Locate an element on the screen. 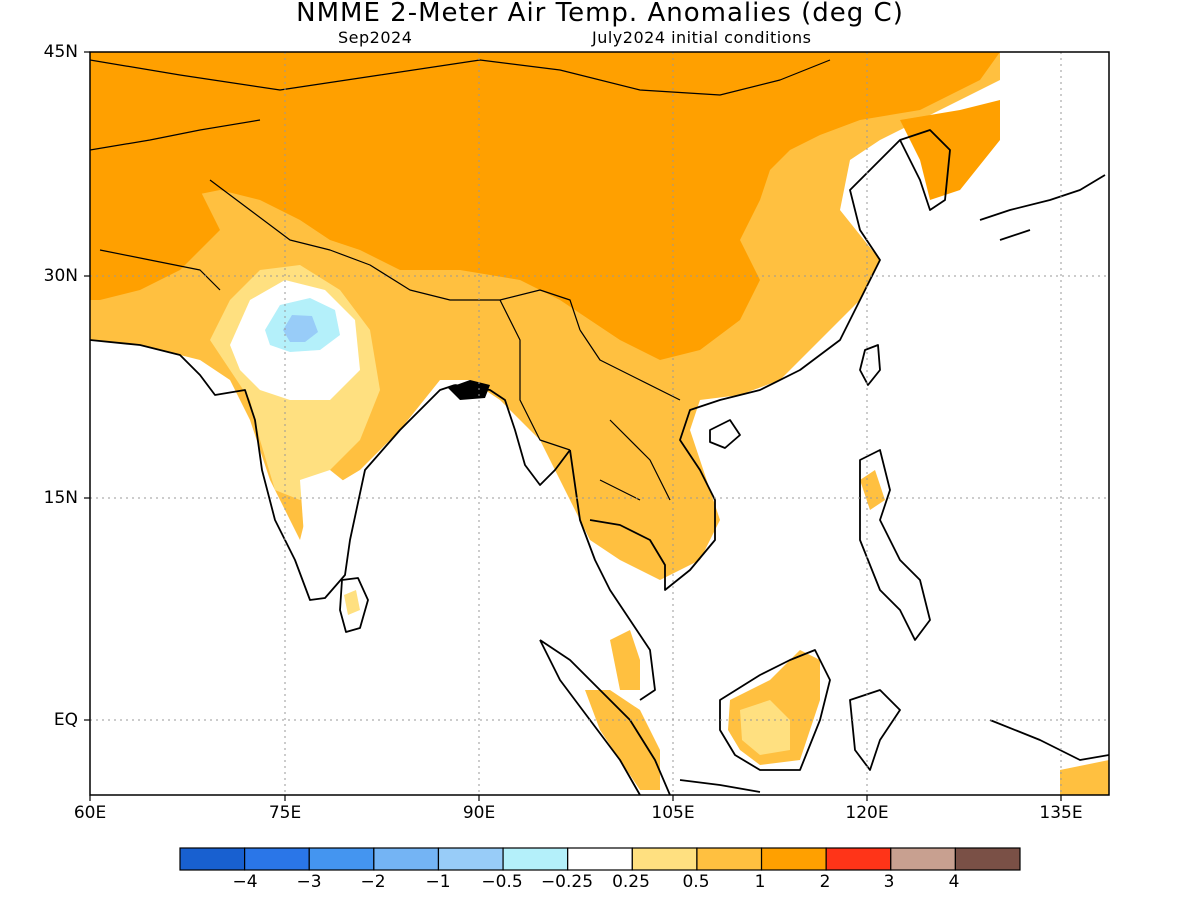  coastline-philippines is located at coordinates (895, 545).